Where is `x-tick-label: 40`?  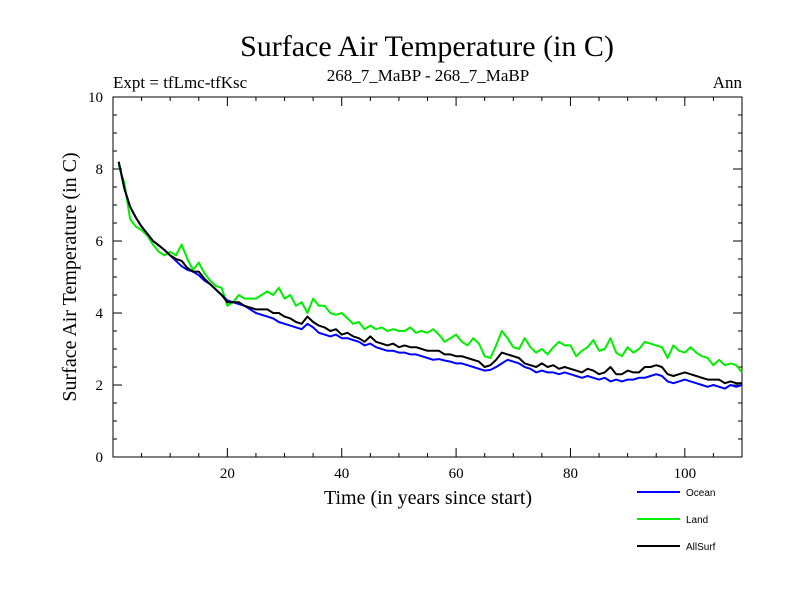
x-tick-label: 40 is located at coordinates (341, 474).